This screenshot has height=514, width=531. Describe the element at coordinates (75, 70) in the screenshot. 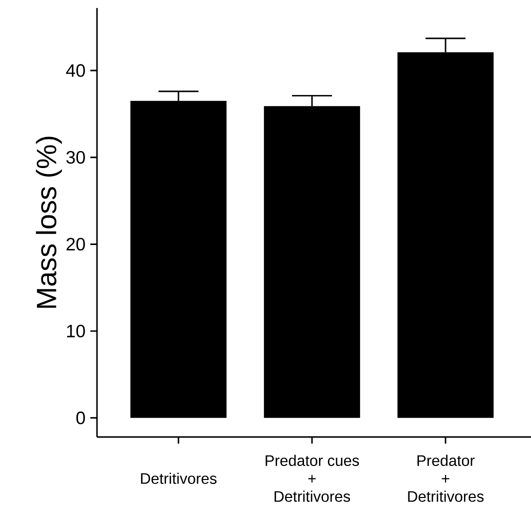

I see `y-tick-label: 40` at that location.